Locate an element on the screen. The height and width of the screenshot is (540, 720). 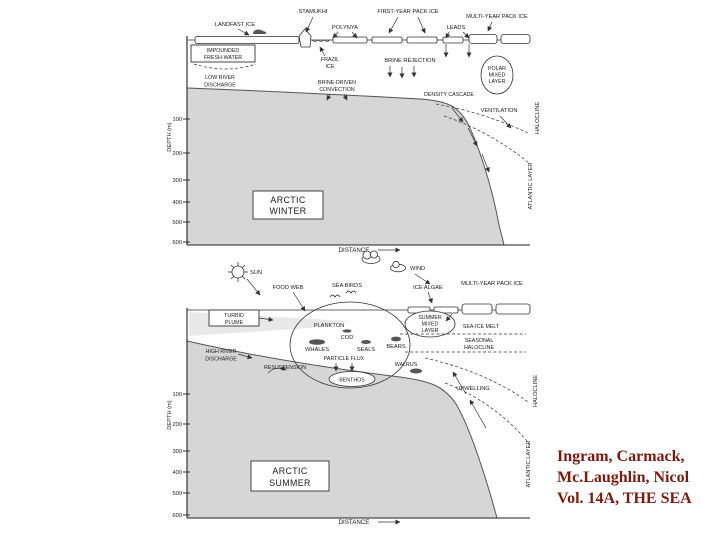
label-landfast-ice: LANDFAST ICE is located at coordinates (235, 25).